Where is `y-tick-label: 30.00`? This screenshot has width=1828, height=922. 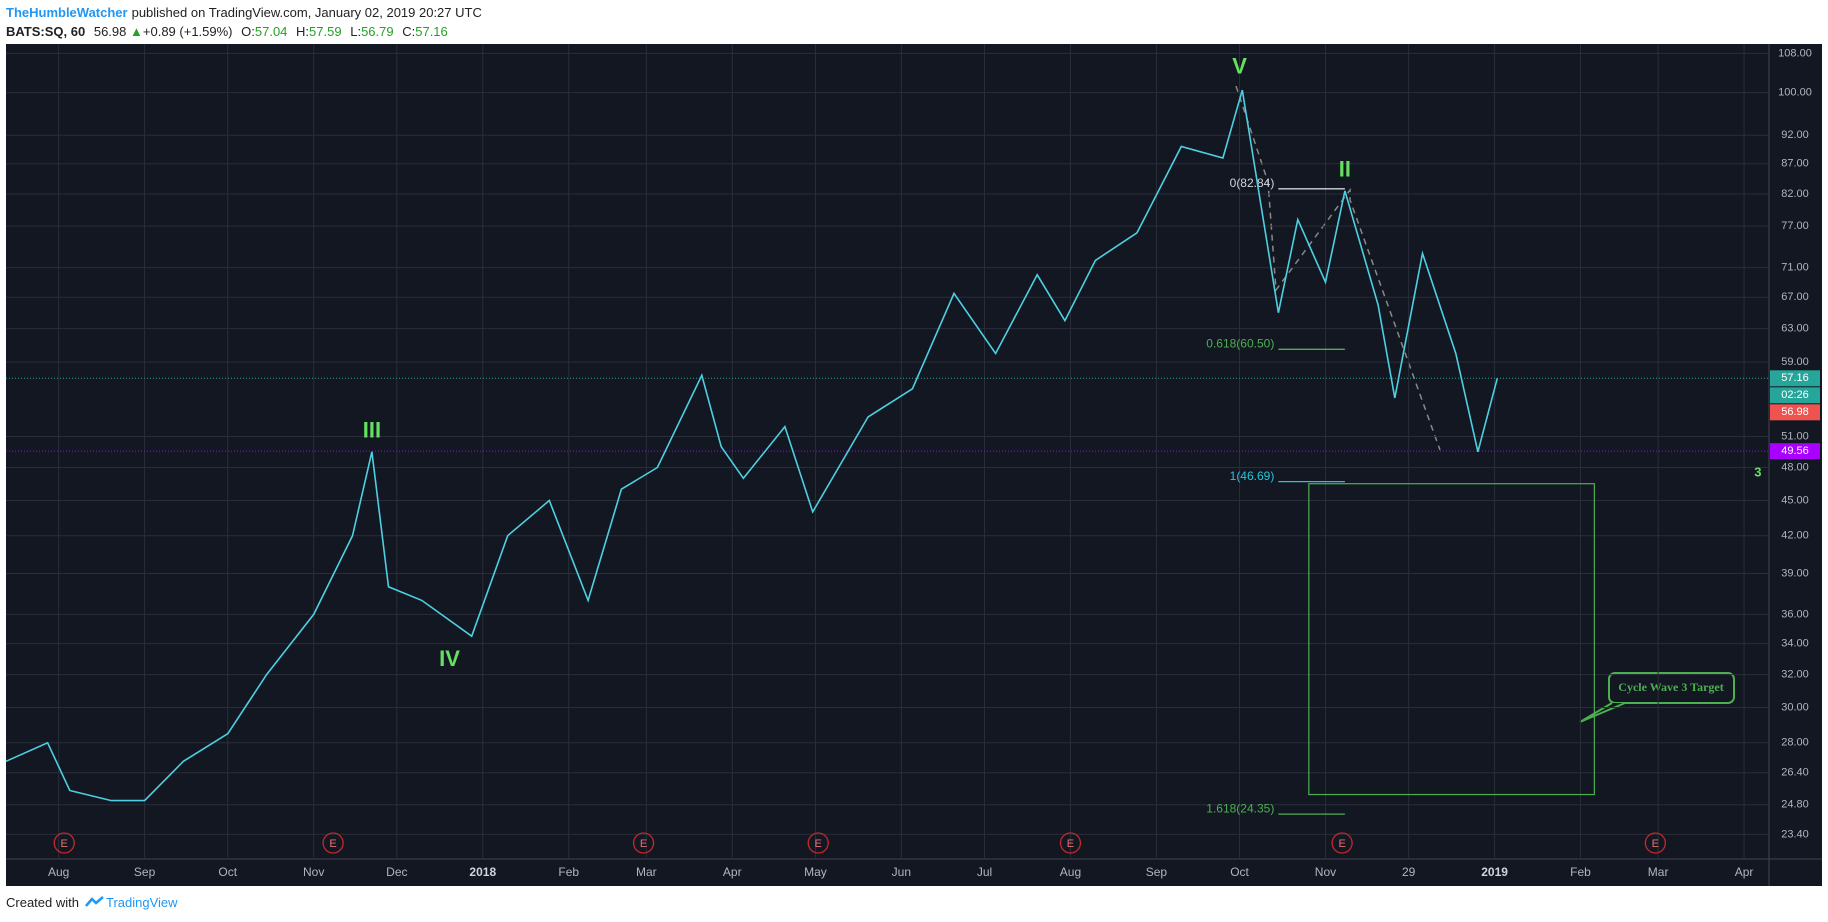
y-tick-label: 30.00 is located at coordinates (1795, 707).